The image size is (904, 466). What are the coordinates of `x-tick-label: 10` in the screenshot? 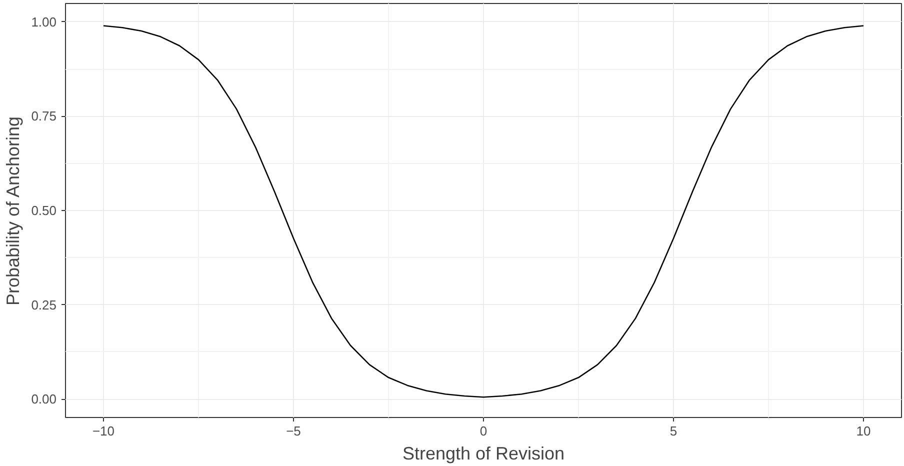 It's located at (863, 431).